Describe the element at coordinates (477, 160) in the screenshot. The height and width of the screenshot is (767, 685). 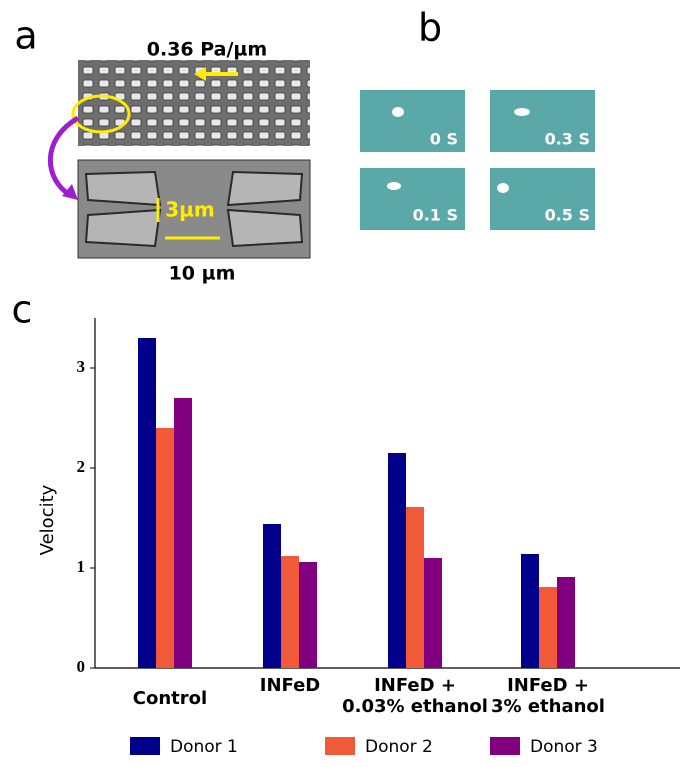
I see `frames` at that location.